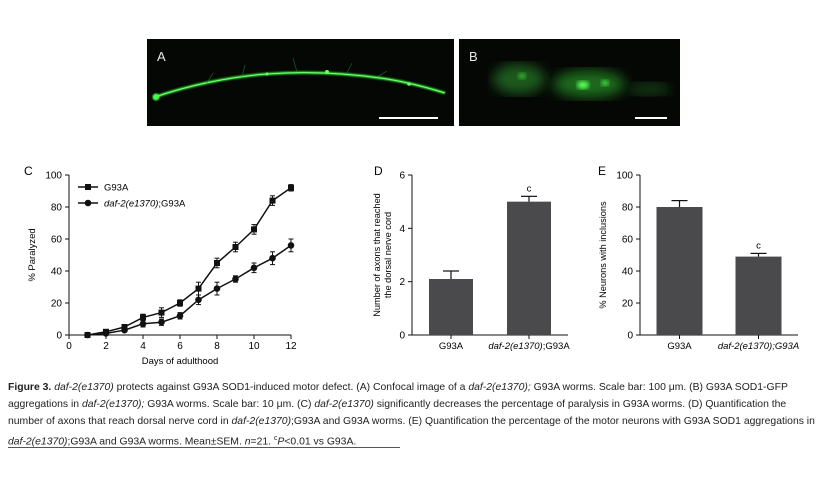  I want to click on panel-letter-d: D, so click(378, 171).